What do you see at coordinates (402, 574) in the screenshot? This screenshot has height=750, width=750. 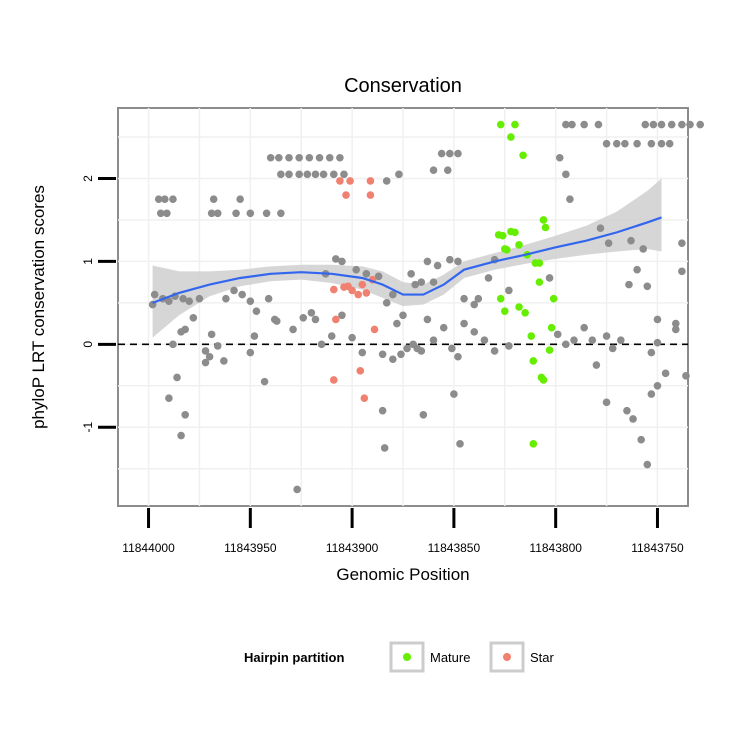 I see `x-axis-title: Genomic Position` at bounding box center [402, 574].